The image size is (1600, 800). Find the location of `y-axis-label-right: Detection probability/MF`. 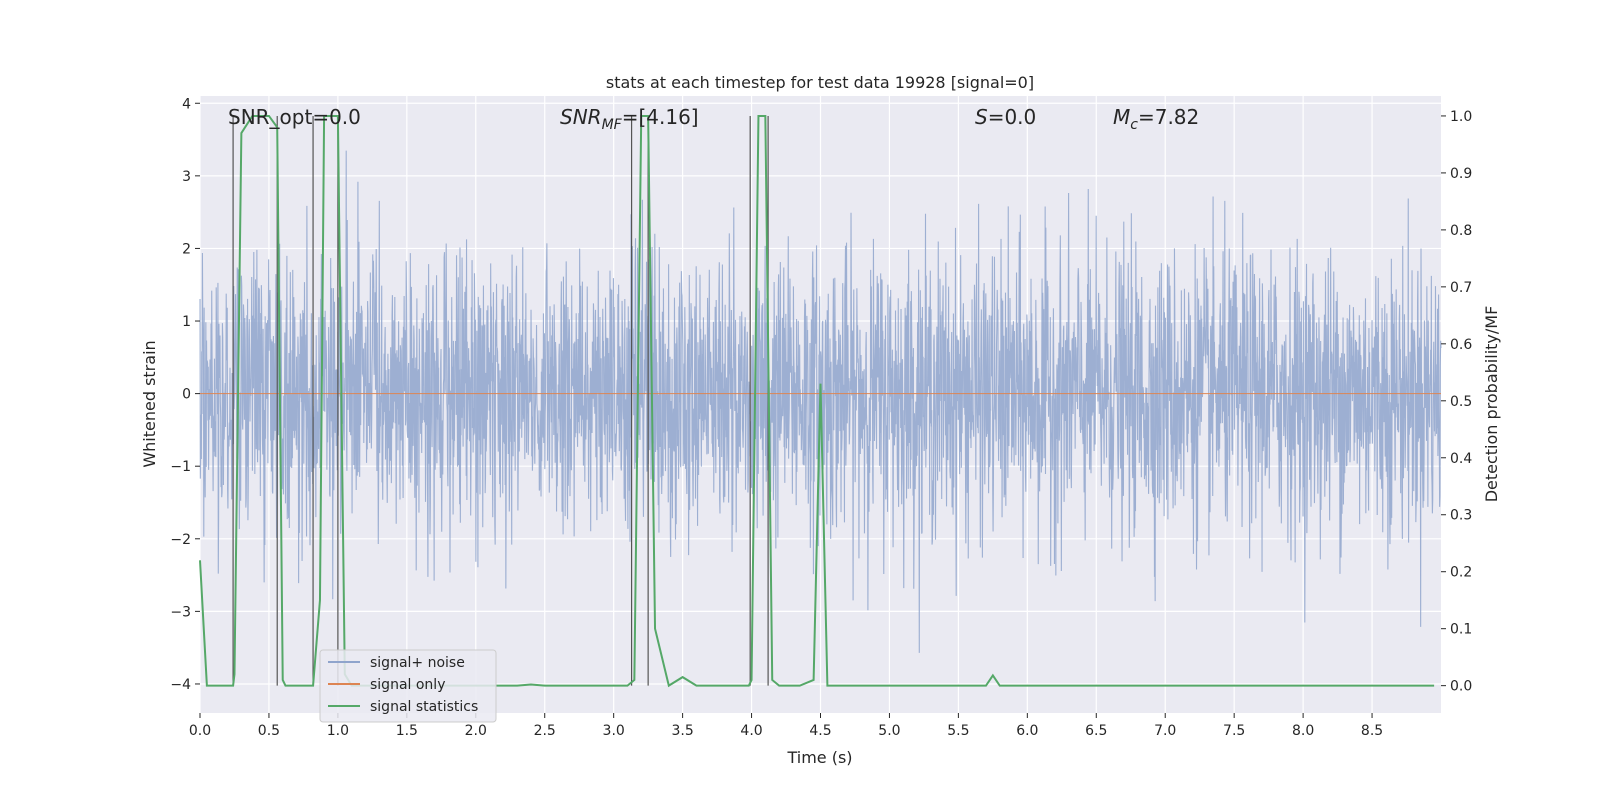

y-axis-label-right: Detection probability/MF is located at coordinates (1491, 404).